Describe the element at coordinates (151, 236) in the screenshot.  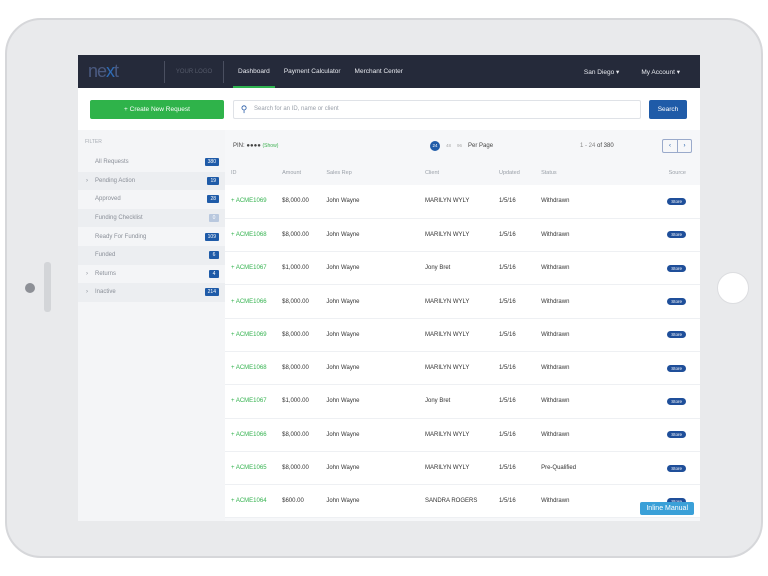
I see `sidebar-item-ready-for-funding: Ready For Funding 109` at that location.